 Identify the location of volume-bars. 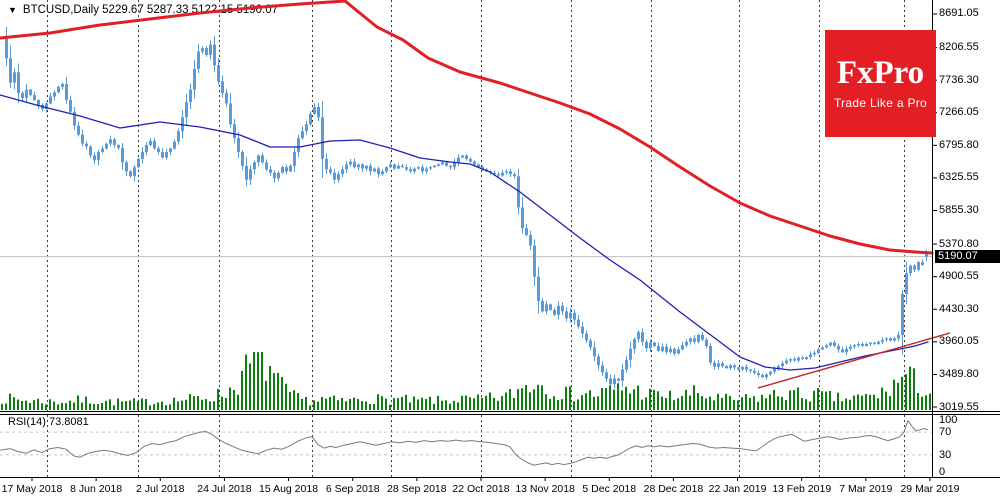
(466, 381).